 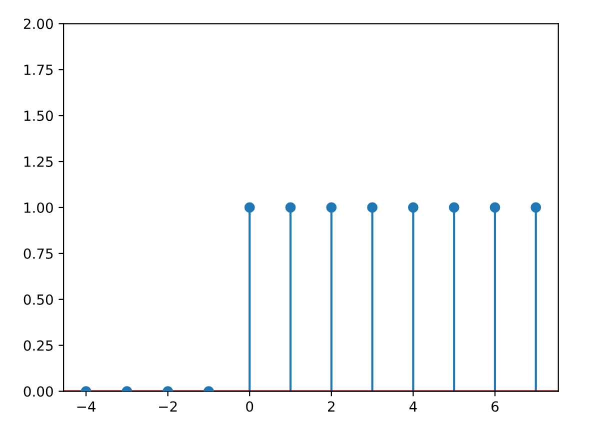 I want to click on x-tick-label: 0, so click(x=250, y=406).